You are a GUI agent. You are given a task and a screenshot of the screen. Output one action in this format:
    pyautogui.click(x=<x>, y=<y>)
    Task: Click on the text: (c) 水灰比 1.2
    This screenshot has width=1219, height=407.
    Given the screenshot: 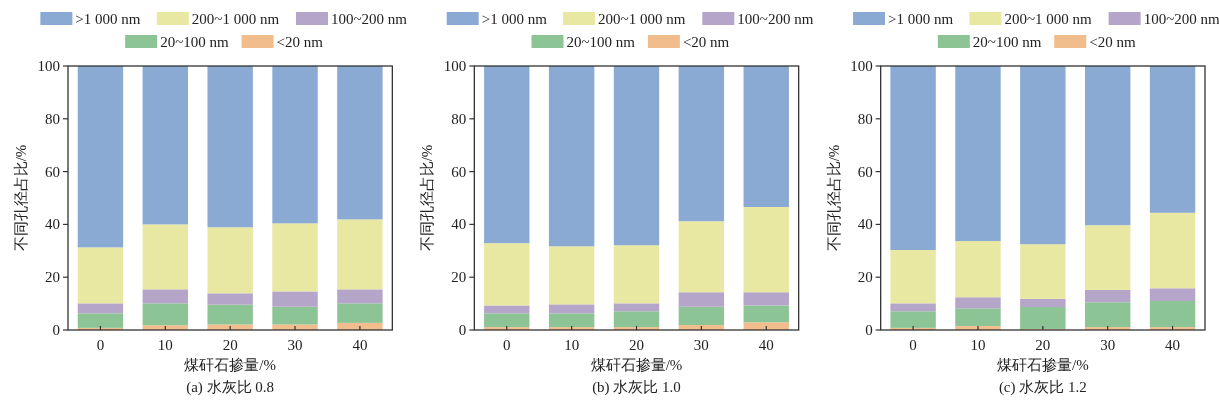 What is the action you would take?
    pyautogui.click(x=1042, y=387)
    